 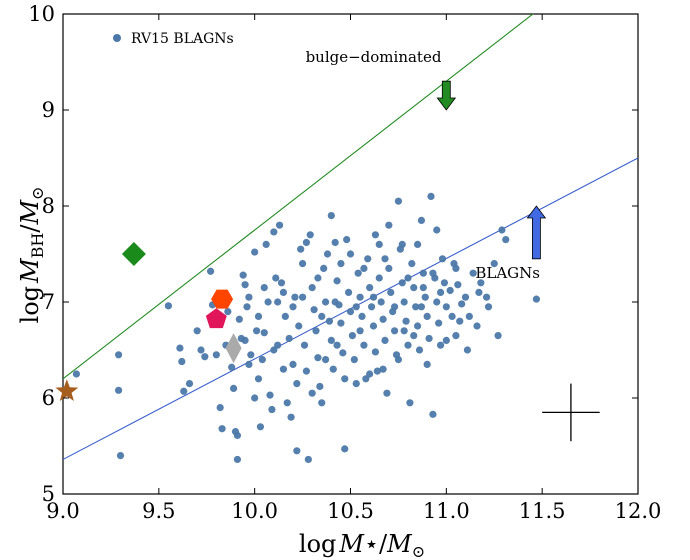 I want to click on y-axis-label: logMBH/M⊙, so click(x=31, y=255).